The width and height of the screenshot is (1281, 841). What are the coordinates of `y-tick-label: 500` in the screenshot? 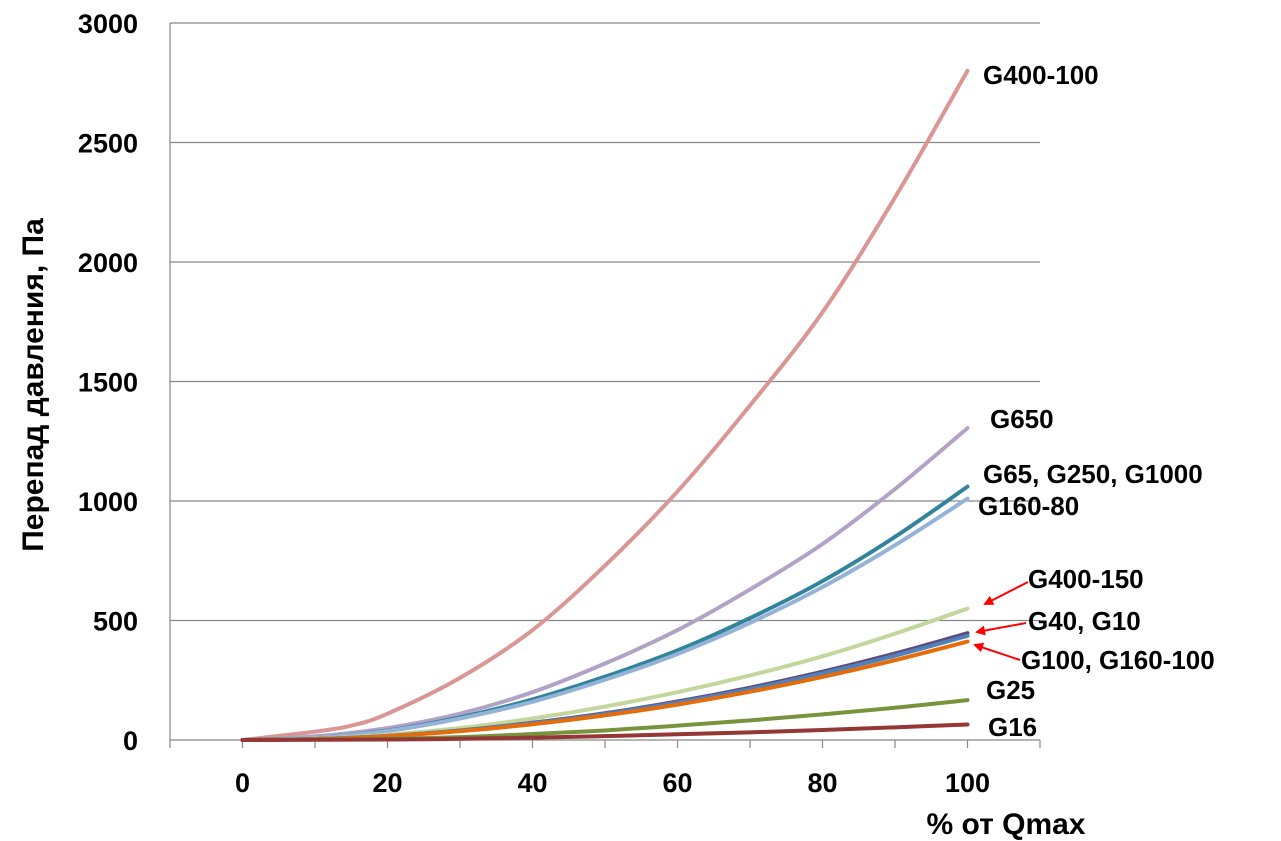 It's located at (115, 622).